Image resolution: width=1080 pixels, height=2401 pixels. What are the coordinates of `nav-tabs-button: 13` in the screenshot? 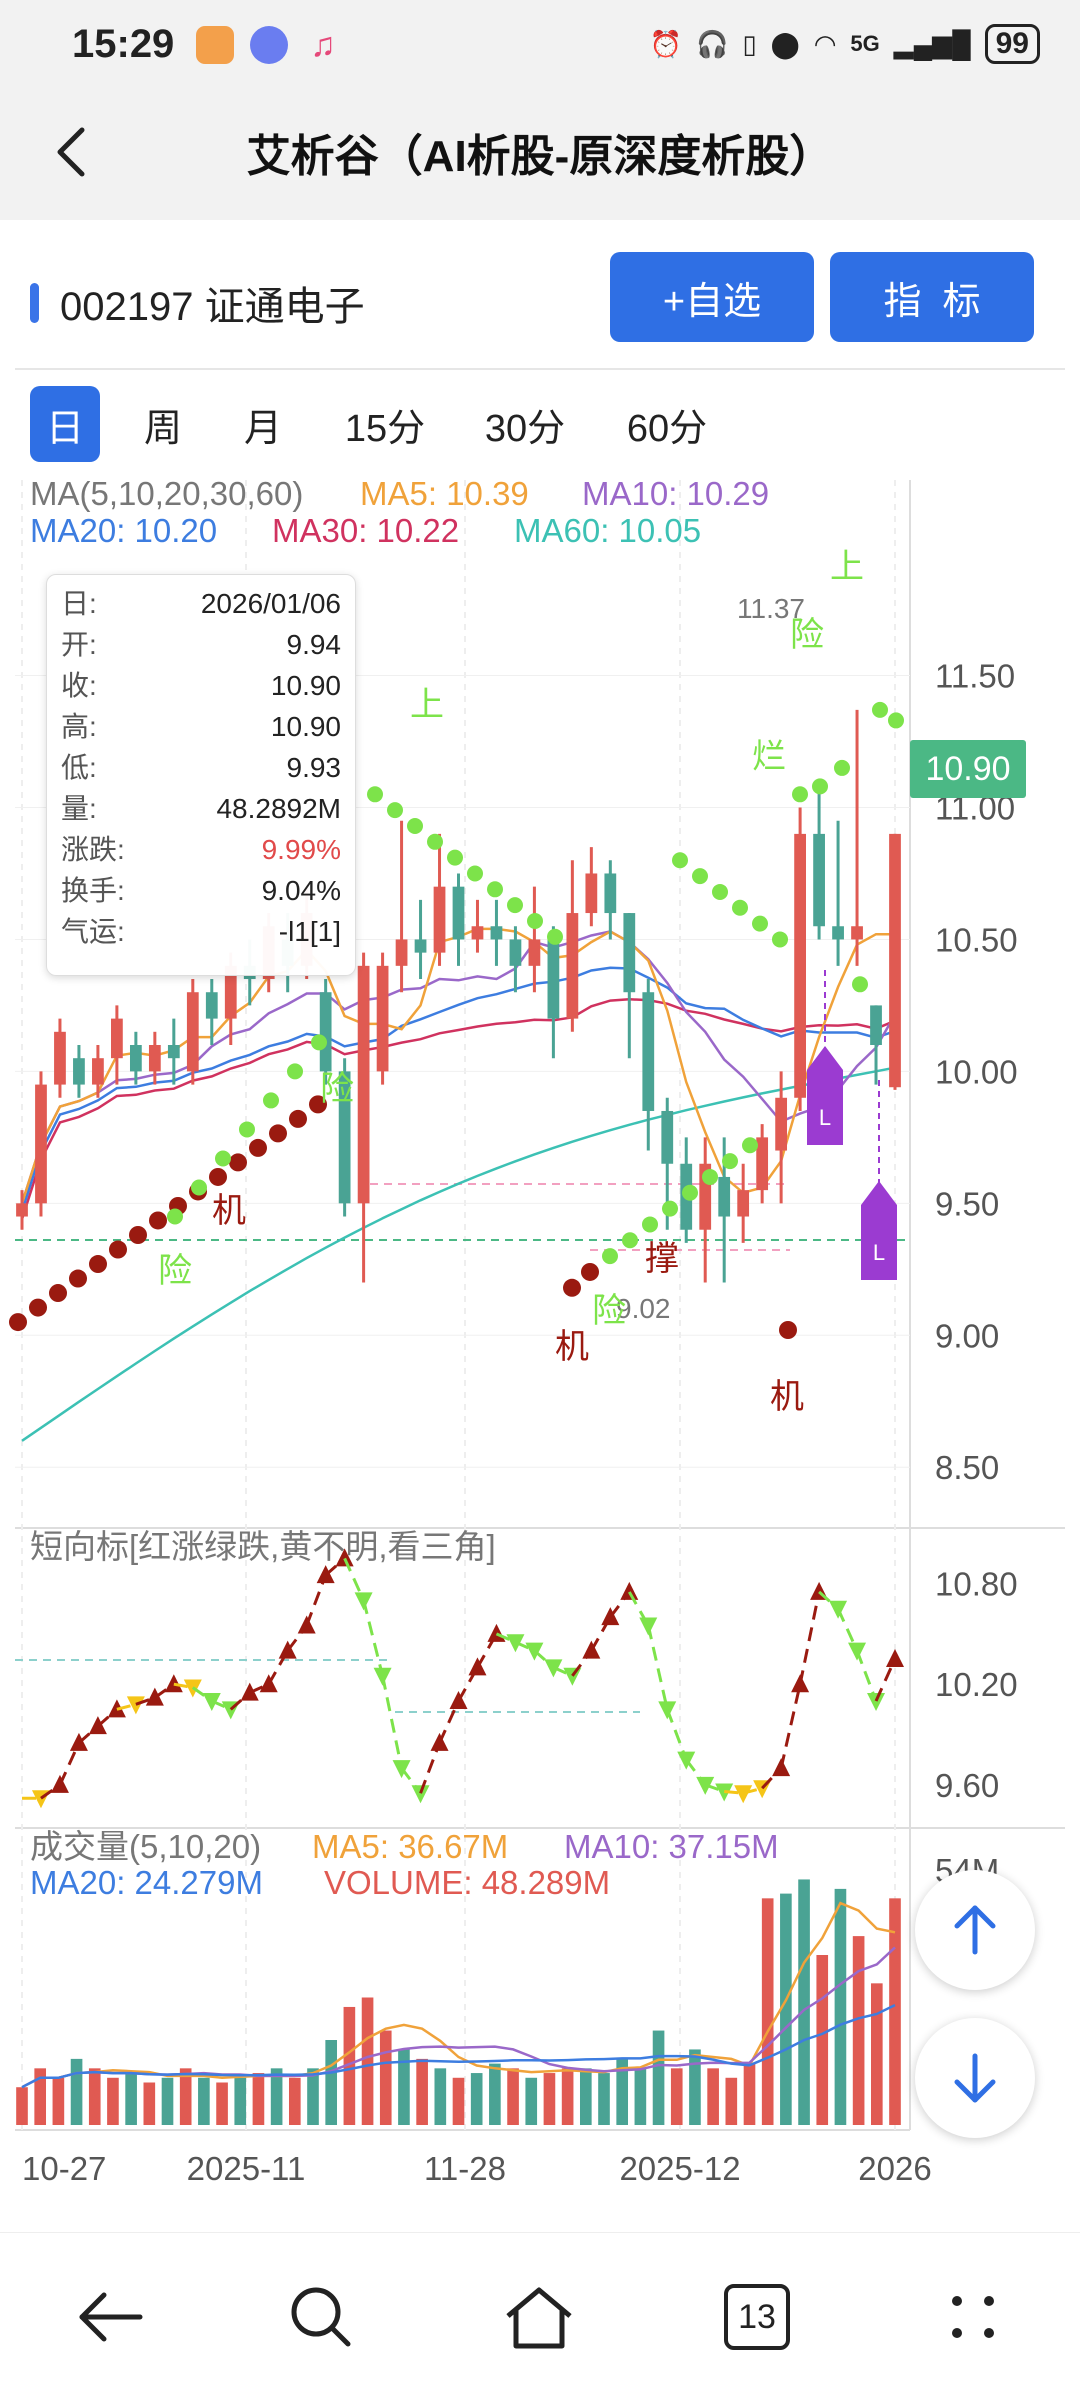 It's located at (757, 2317).